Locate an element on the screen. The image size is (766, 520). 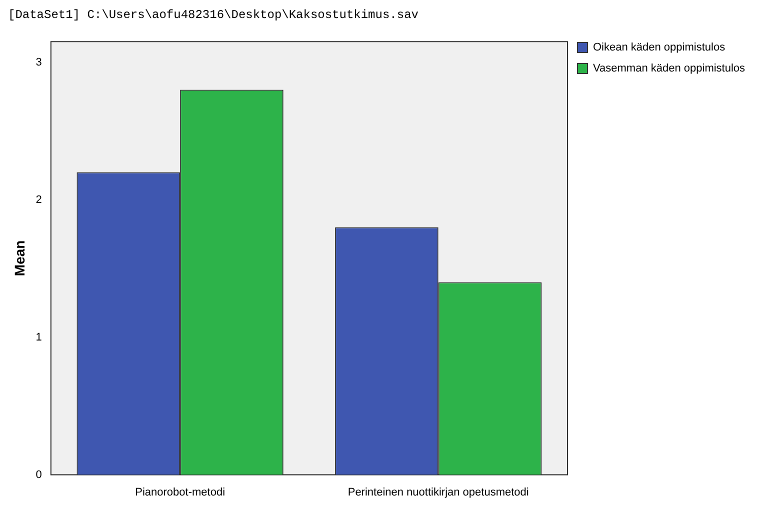
y-axis-title: Mean is located at coordinates (19, 258).